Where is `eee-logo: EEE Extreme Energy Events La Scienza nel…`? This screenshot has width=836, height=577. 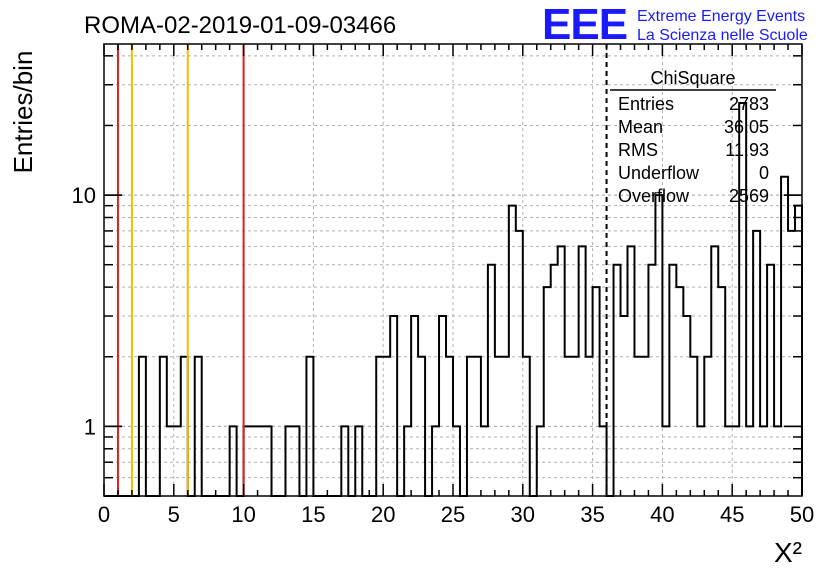 eee-logo: EEE Extreme Energy Events La Scienza nel… is located at coordinates (675, 24).